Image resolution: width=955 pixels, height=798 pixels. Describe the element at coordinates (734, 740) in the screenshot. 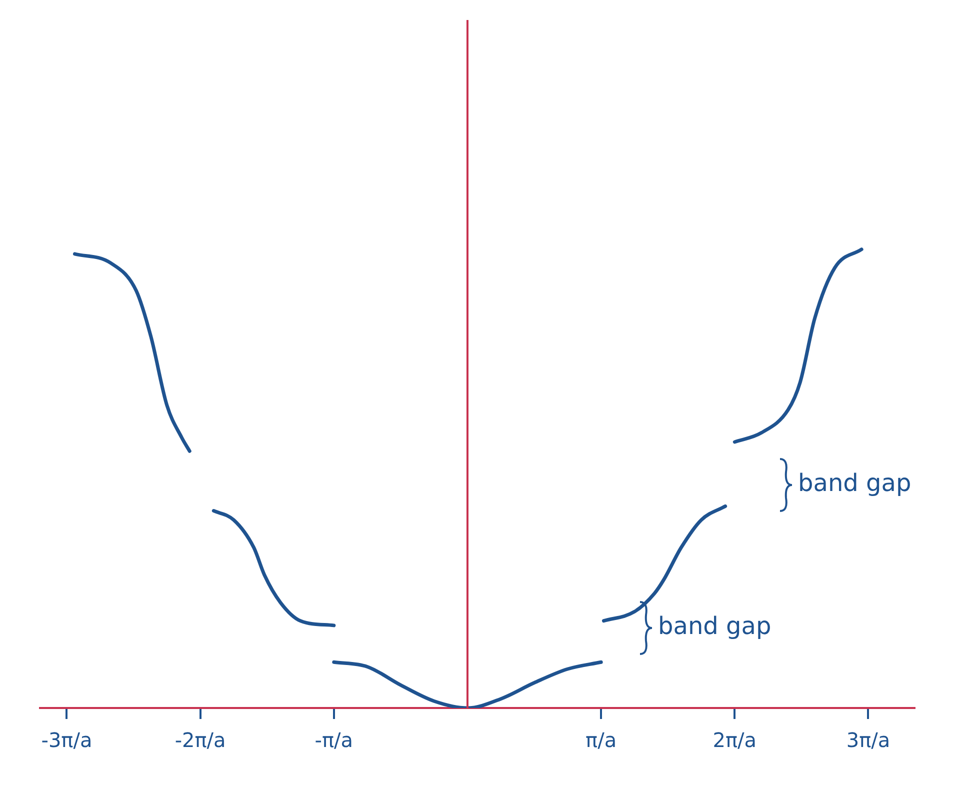

I see `x-tick-label: 2π/a` at that location.